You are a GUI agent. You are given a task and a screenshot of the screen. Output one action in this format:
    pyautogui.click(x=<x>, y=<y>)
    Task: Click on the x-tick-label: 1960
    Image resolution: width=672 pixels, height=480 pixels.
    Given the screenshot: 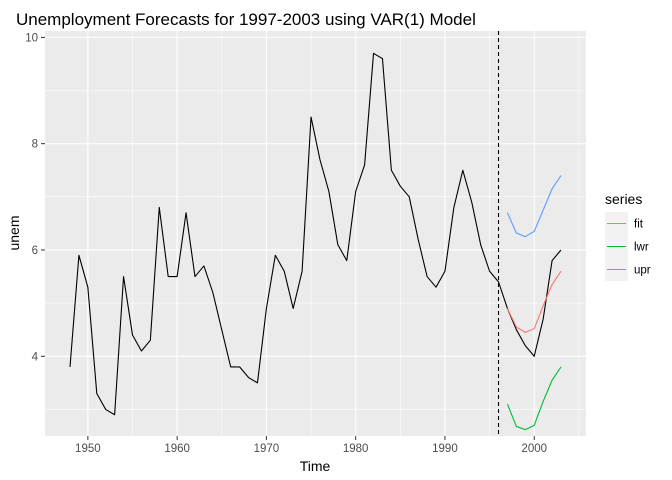 What is the action you would take?
    pyautogui.click(x=177, y=449)
    